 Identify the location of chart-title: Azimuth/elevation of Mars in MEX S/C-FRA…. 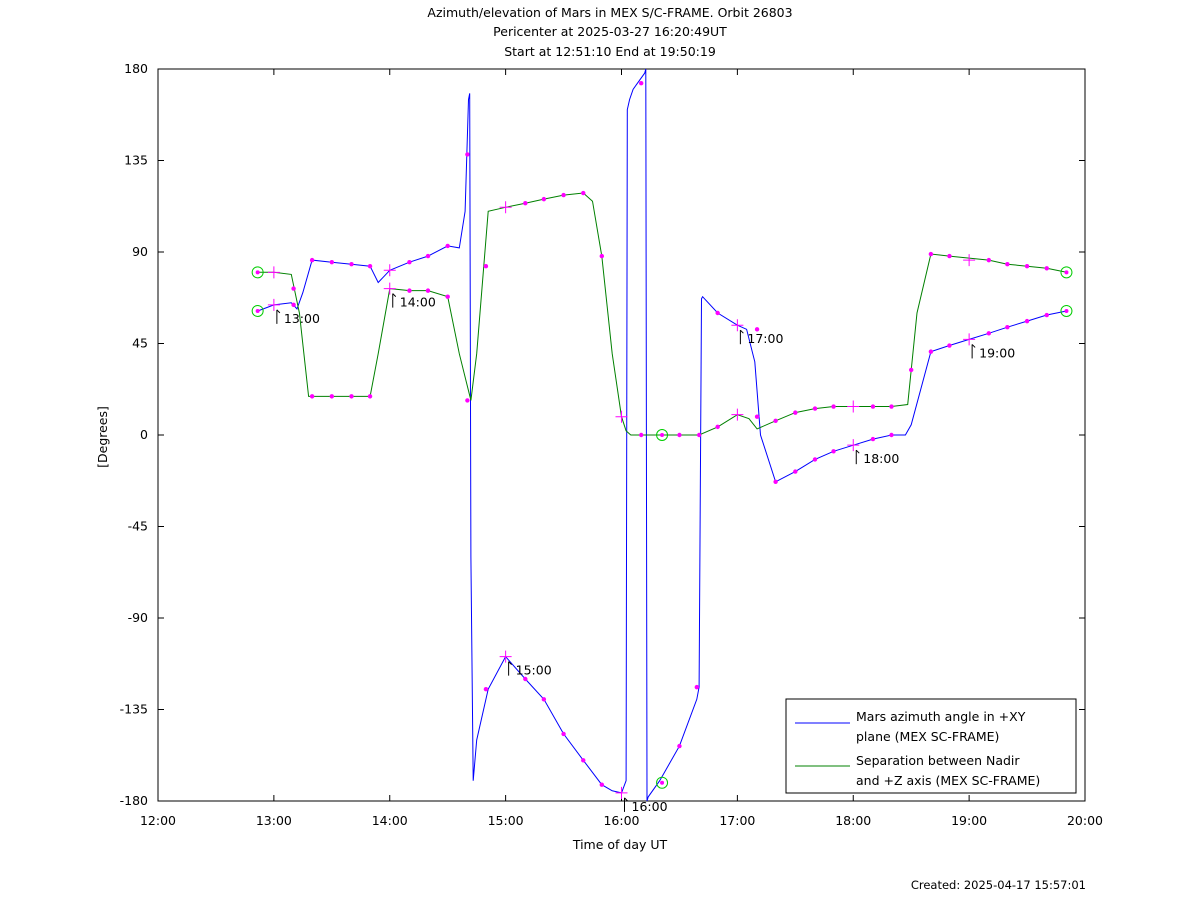
(609, 32).